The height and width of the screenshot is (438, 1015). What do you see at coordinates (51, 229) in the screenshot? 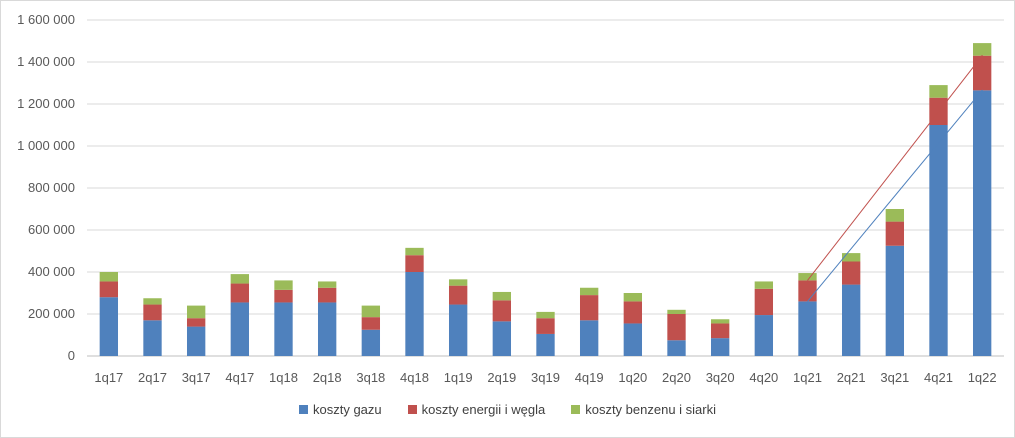
I see `y-tick-label: 600 000` at bounding box center [51, 229].